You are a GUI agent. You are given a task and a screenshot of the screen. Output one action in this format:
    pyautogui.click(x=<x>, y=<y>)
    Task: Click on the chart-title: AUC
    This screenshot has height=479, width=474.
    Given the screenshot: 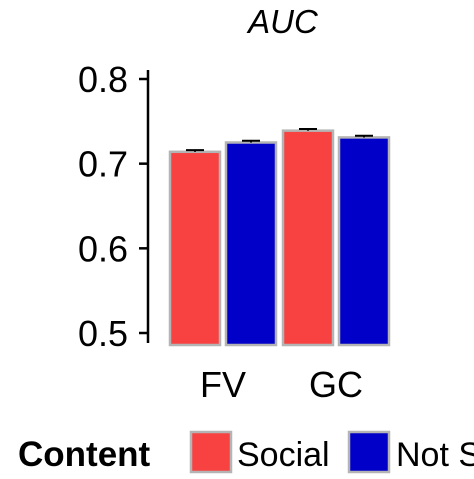 What is the action you would take?
    pyautogui.click(x=282, y=21)
    